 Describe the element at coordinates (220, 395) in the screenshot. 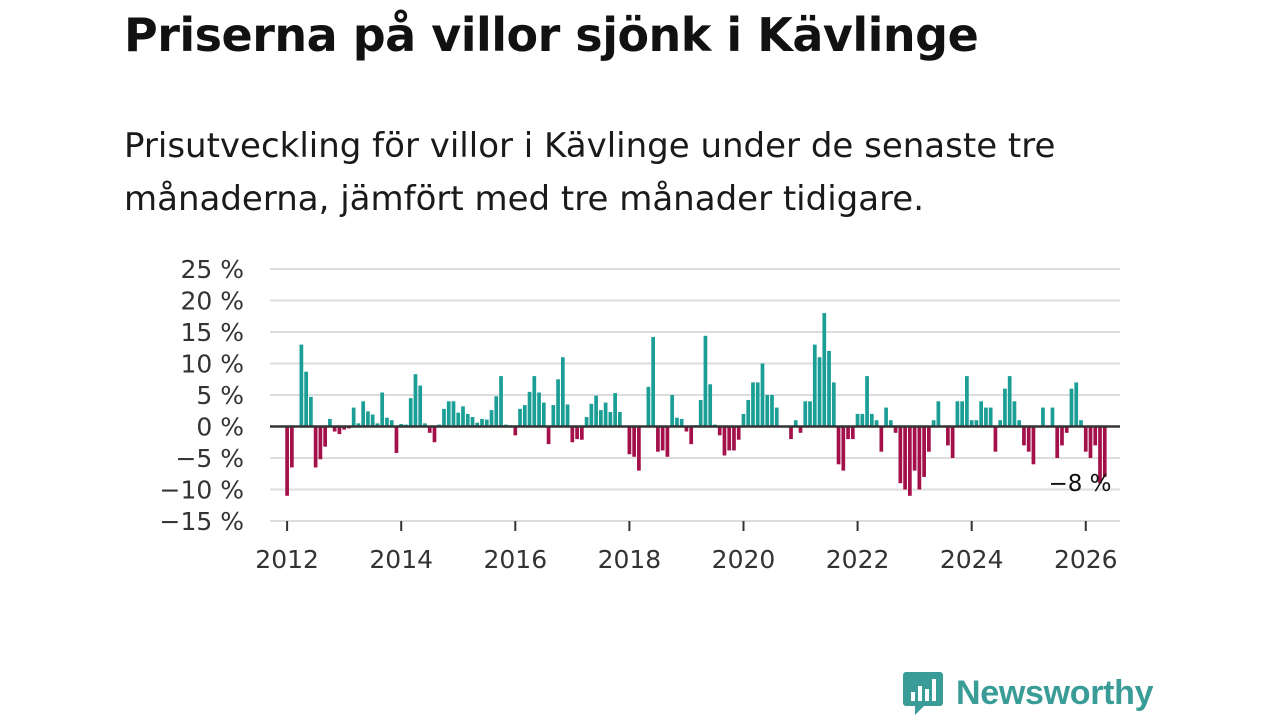

I see `y-tick-label: 5 %` at that location.